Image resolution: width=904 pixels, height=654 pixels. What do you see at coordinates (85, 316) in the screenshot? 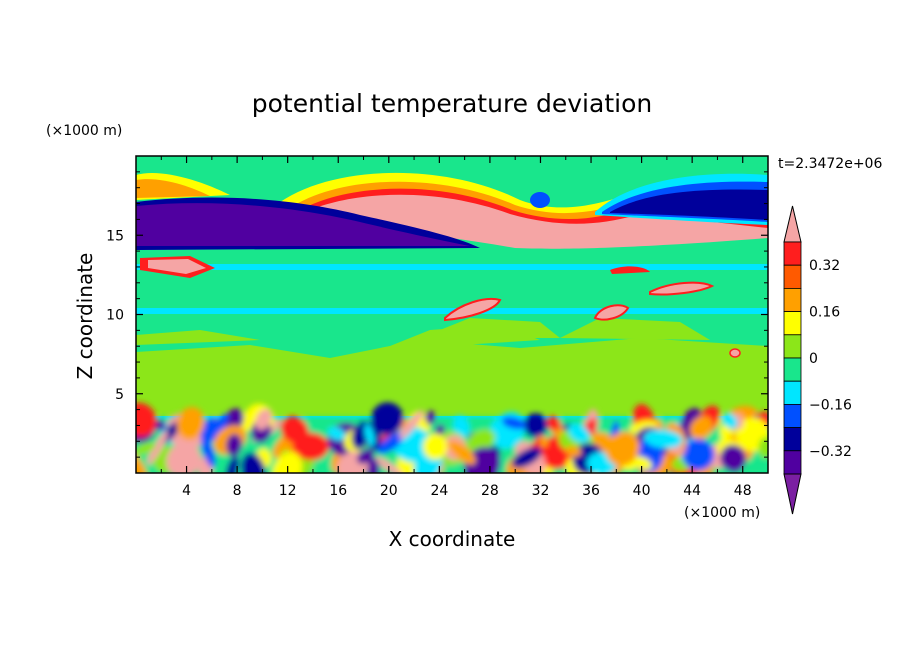
I see `y-axis-label: Z coordinate` at bounding box center [85, 316].